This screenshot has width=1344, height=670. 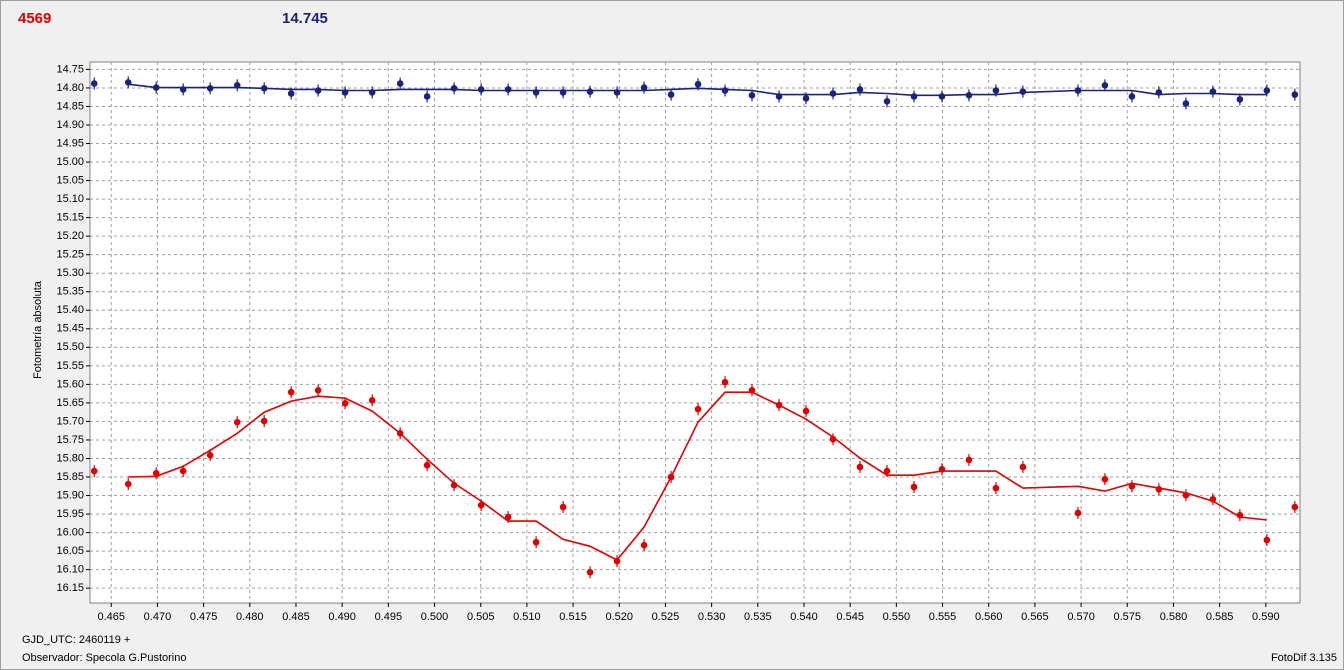 I want to click on x-tick-label: 0.490, so click(x=342, y=617).